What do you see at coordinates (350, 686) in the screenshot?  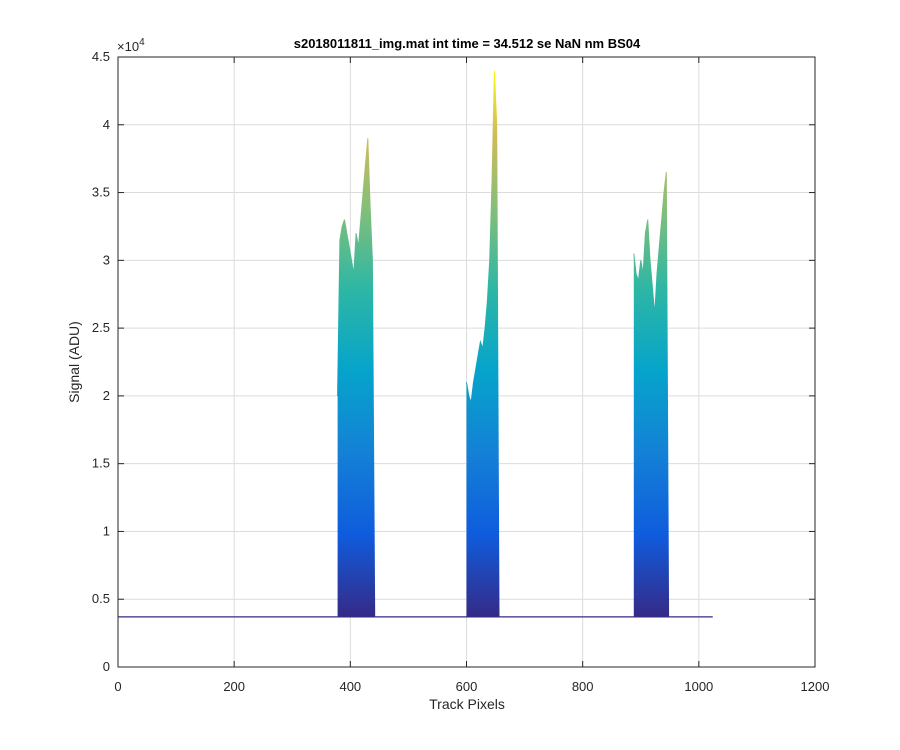 I see `x-tick-label: 400` at bounding box center [350, 686].